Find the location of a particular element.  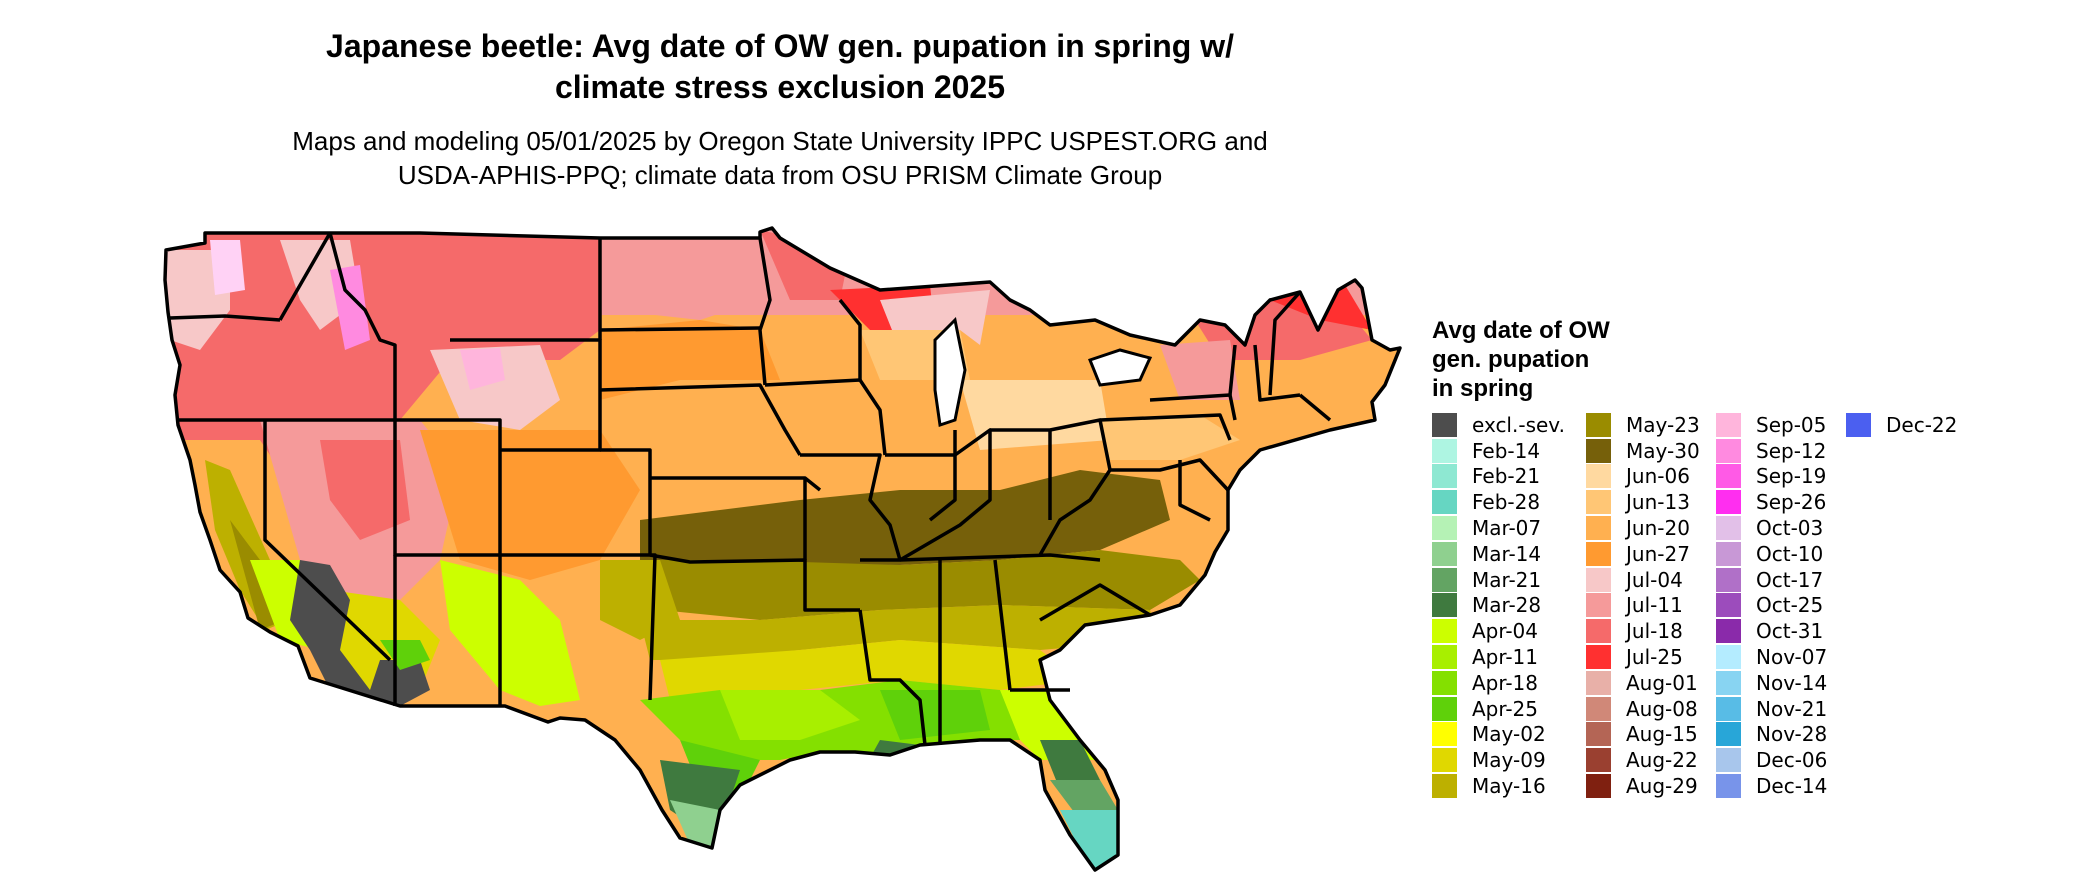

legend-label: Dec-22 is located at coordinates (1922, 424).